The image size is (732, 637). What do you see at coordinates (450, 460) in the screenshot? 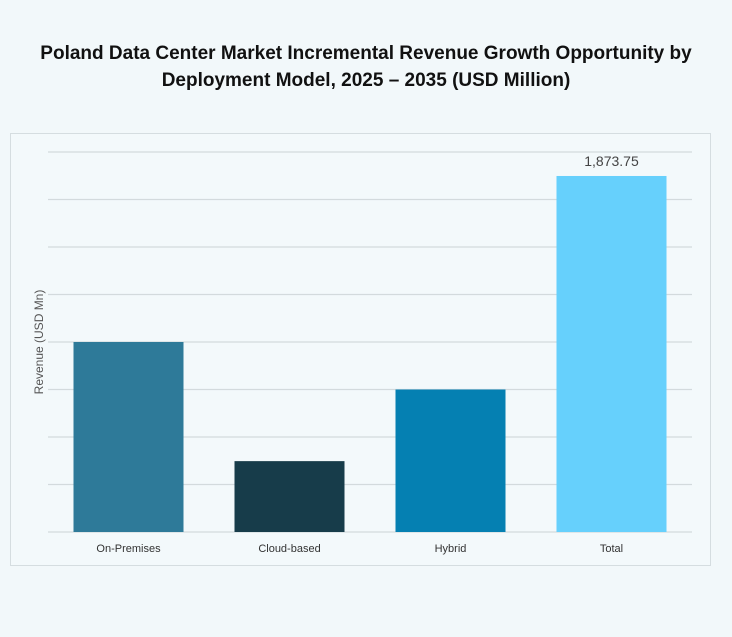
I see `bar-hybrid` at bounding box center [450, 460].